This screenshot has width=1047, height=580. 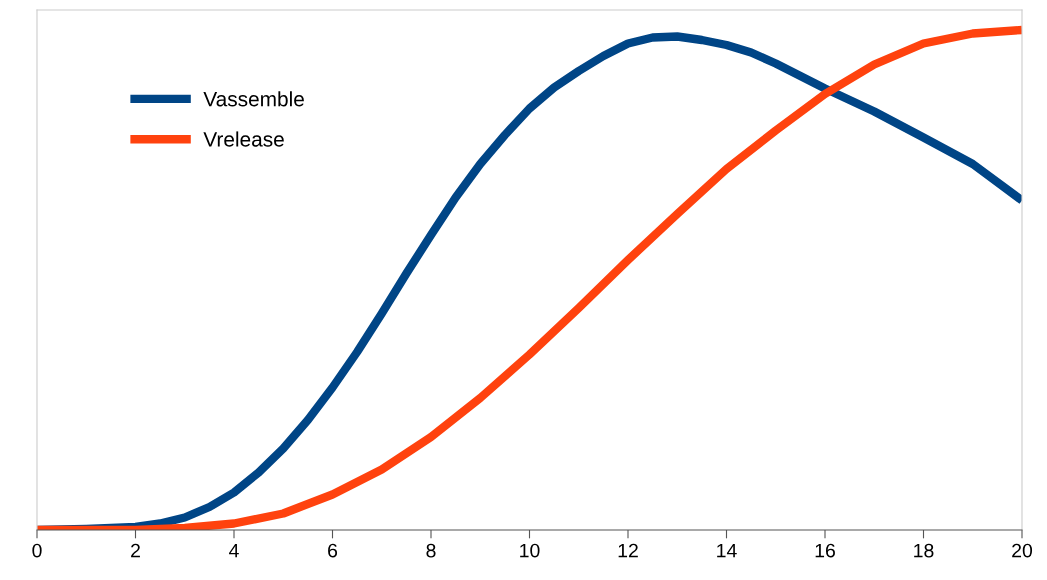 I want to click on x-tick-label: 0, so click(x=37, y=550).